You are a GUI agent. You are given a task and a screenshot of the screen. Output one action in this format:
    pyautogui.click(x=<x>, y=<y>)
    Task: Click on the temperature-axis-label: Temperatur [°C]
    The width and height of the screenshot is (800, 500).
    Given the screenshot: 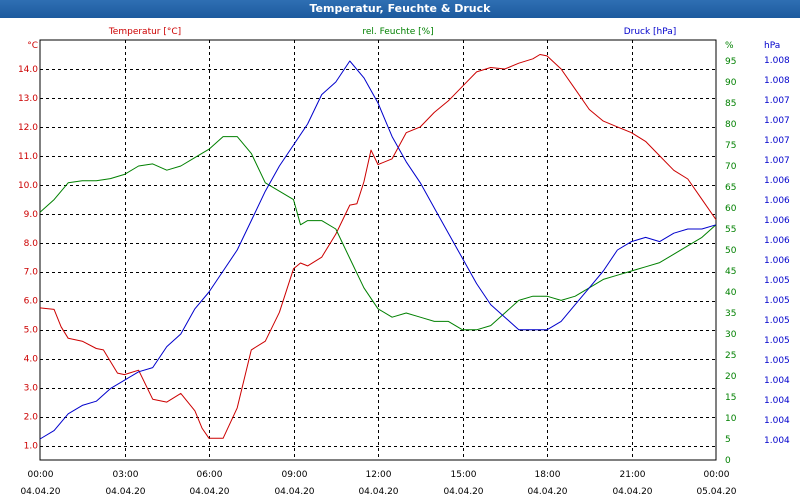 What is the action you would take?
    pyautogui.click(x=144, y=32)
    